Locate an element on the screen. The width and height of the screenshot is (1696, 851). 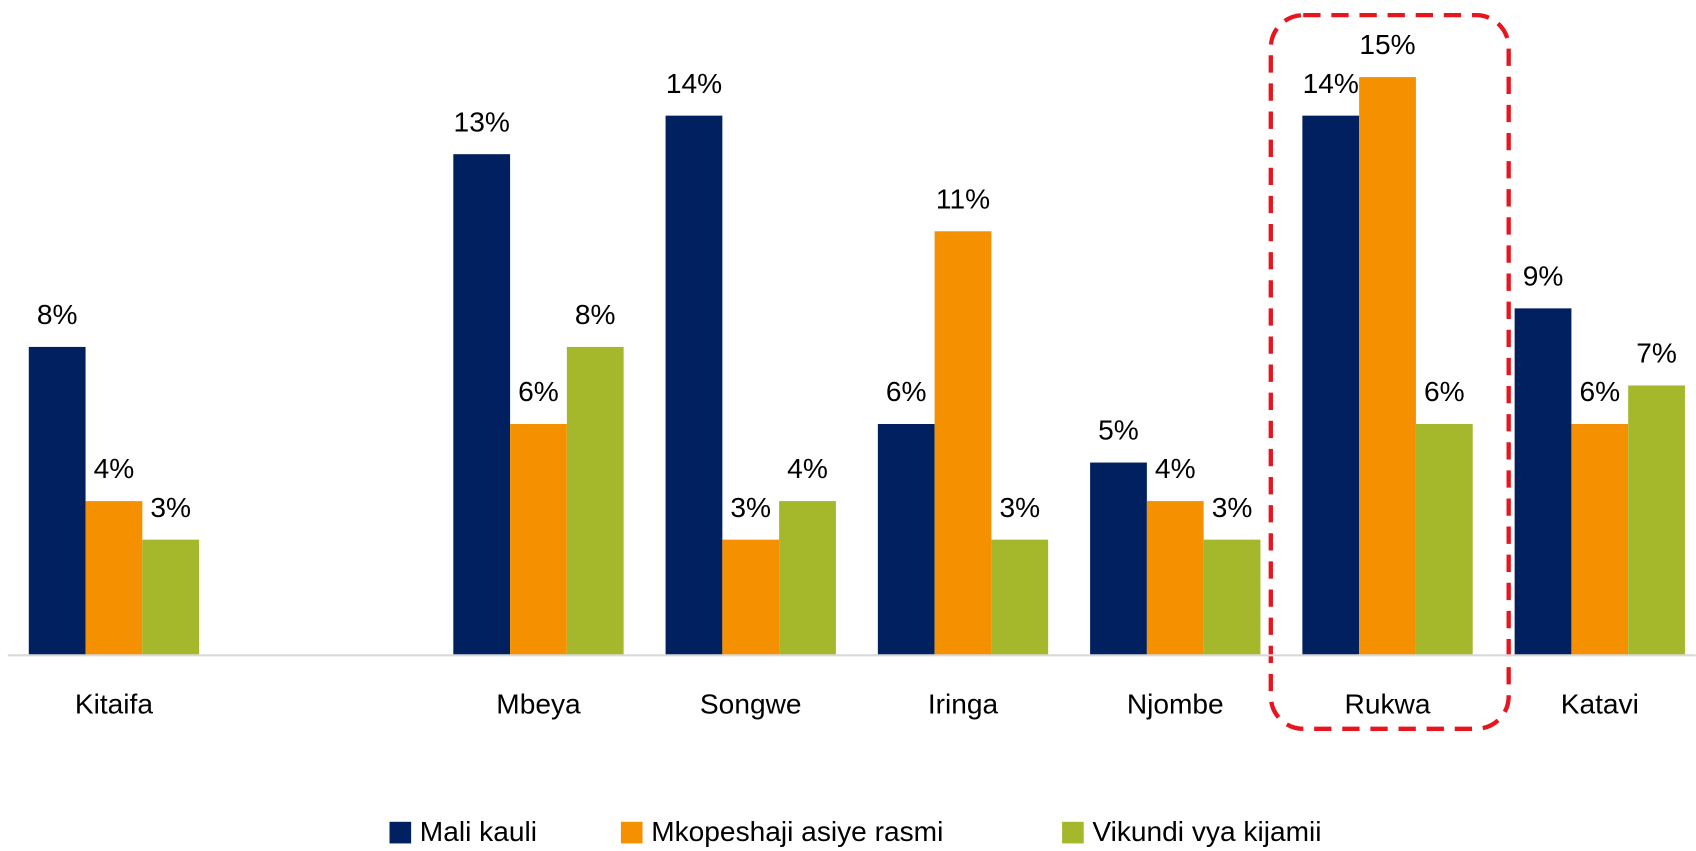
legend-label: Vikundi vya kijamii is located at coordinates (1206, 831).